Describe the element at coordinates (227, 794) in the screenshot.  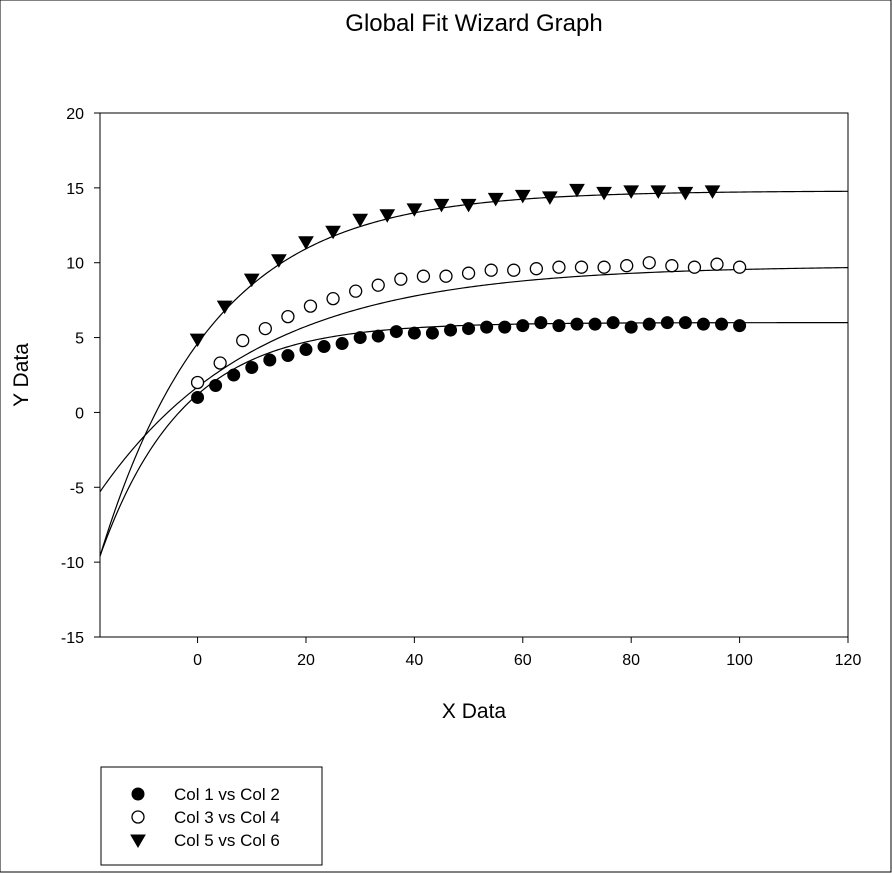
I see `legend-label-col1-col2: Col 1 vs Col 2` at that location.